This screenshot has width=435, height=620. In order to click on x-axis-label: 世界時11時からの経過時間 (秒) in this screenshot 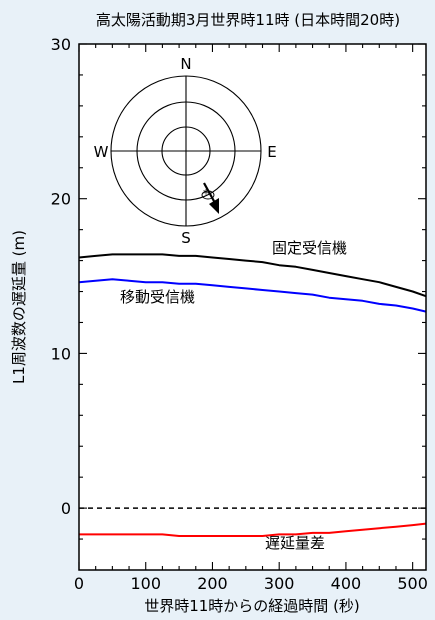, I will do `click(252, 606)`.